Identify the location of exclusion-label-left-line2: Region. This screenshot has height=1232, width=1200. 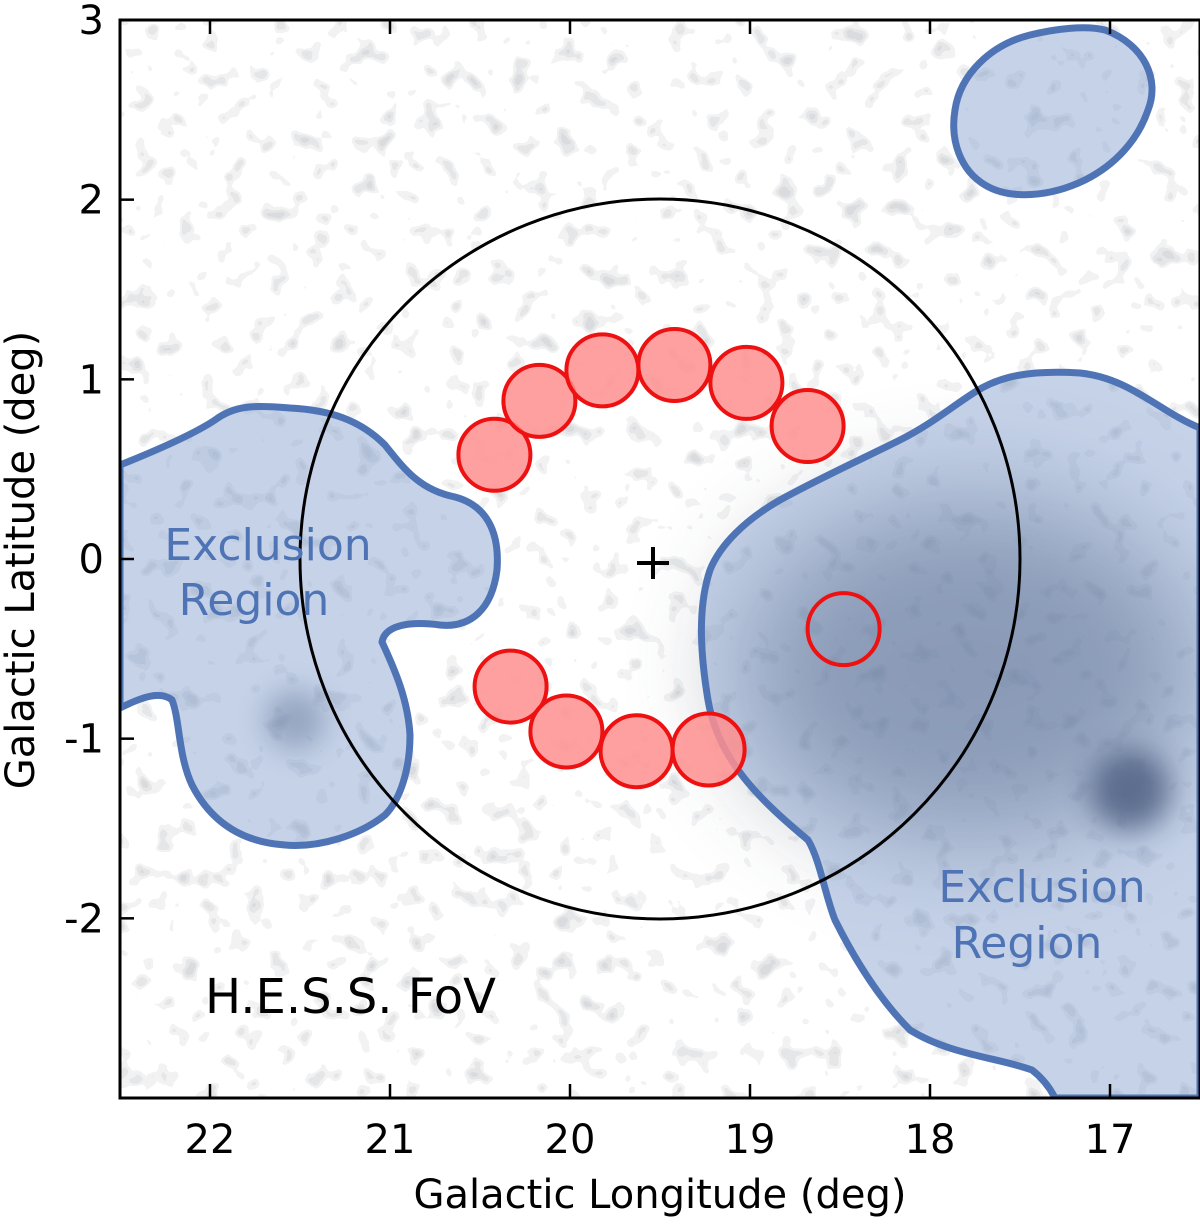
(254, 600).